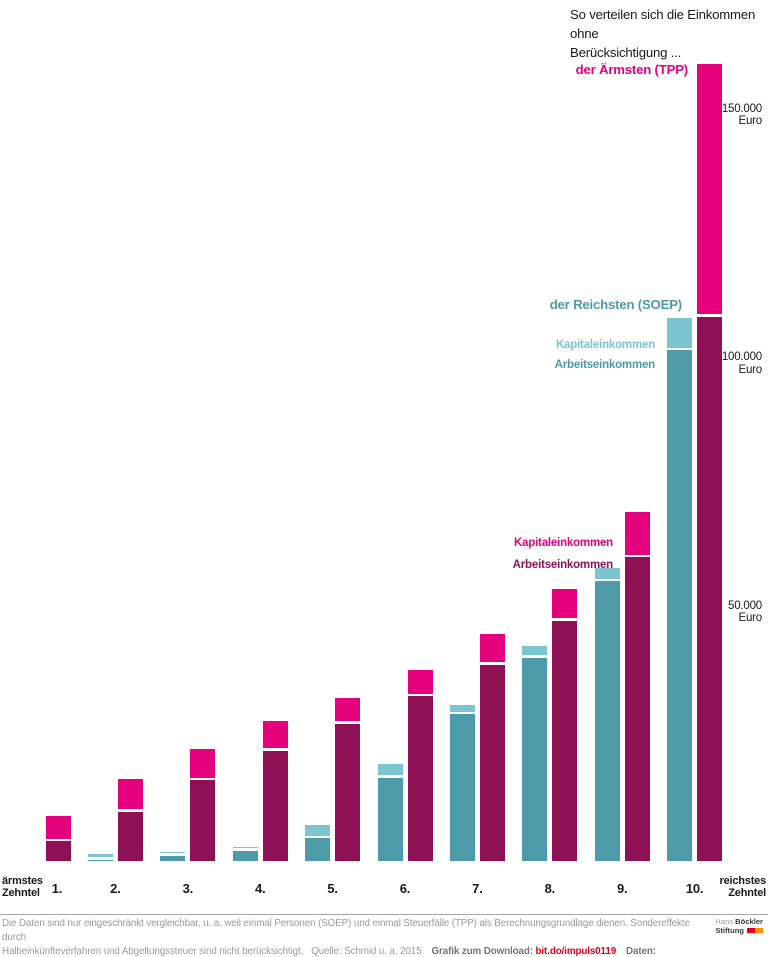  What do you see at coordinates (260, 888) in the screenshot?
I see `x-axis-tick-decile-4: 4.` at bounding box center [260, 888].